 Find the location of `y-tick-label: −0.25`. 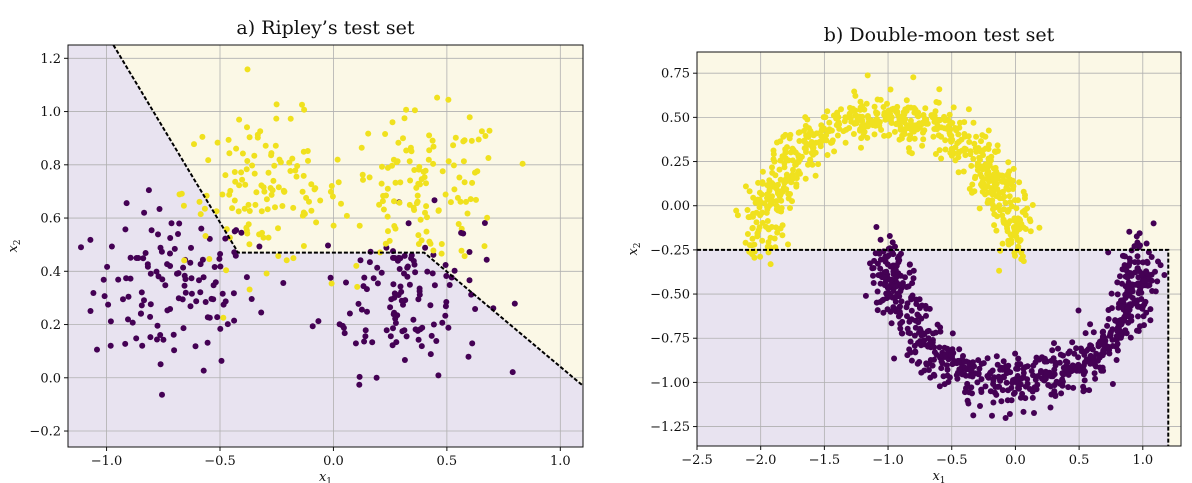

y-tick-label: −0.25 is located at coordinates (670, 250).